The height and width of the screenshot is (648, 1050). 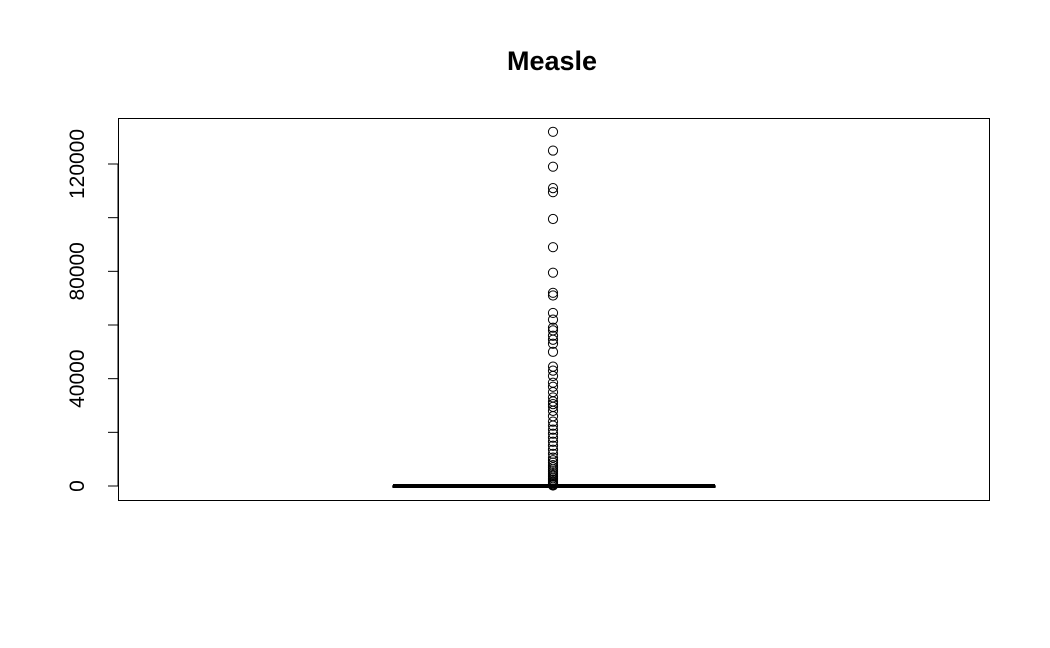 What do you see at coordinates (77, 486) in the screenshot?
I see `y-tick-label: 0` at bounding box center [77, 486].